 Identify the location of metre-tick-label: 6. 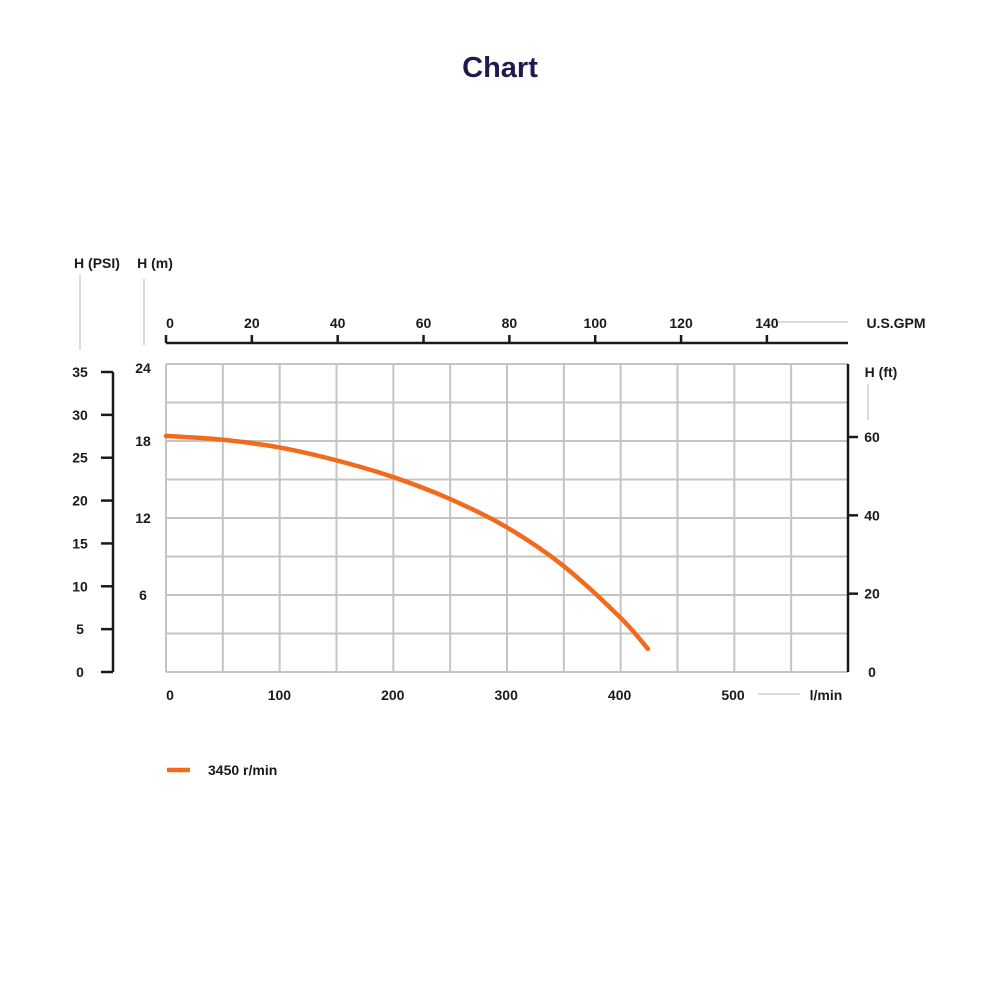
(143, 595).